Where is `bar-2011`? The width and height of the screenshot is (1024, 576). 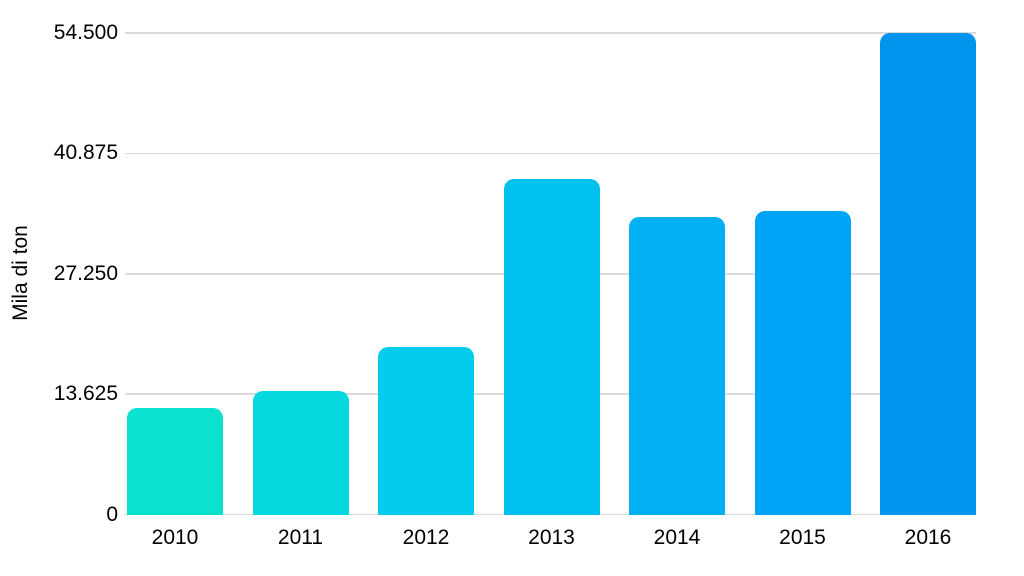 bar-2011 is located at coordinates (300, 452).